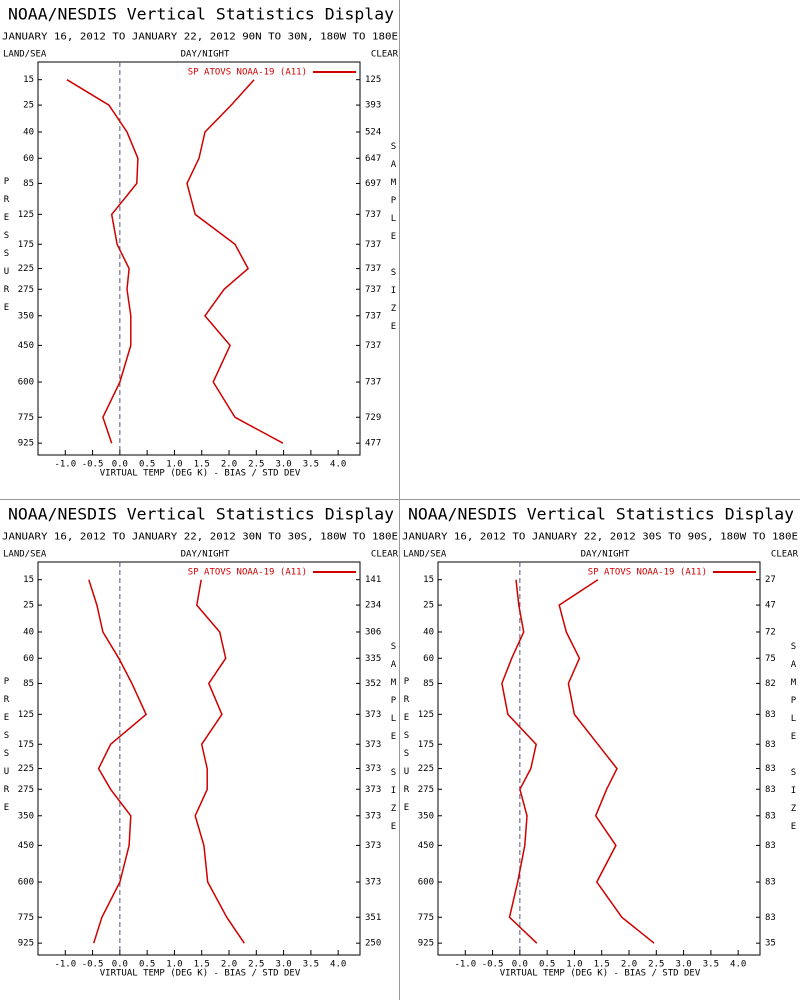  Describe the element at coordinates (426, 769) in the screenshot. I see `y-tick-label: 225` at that location.